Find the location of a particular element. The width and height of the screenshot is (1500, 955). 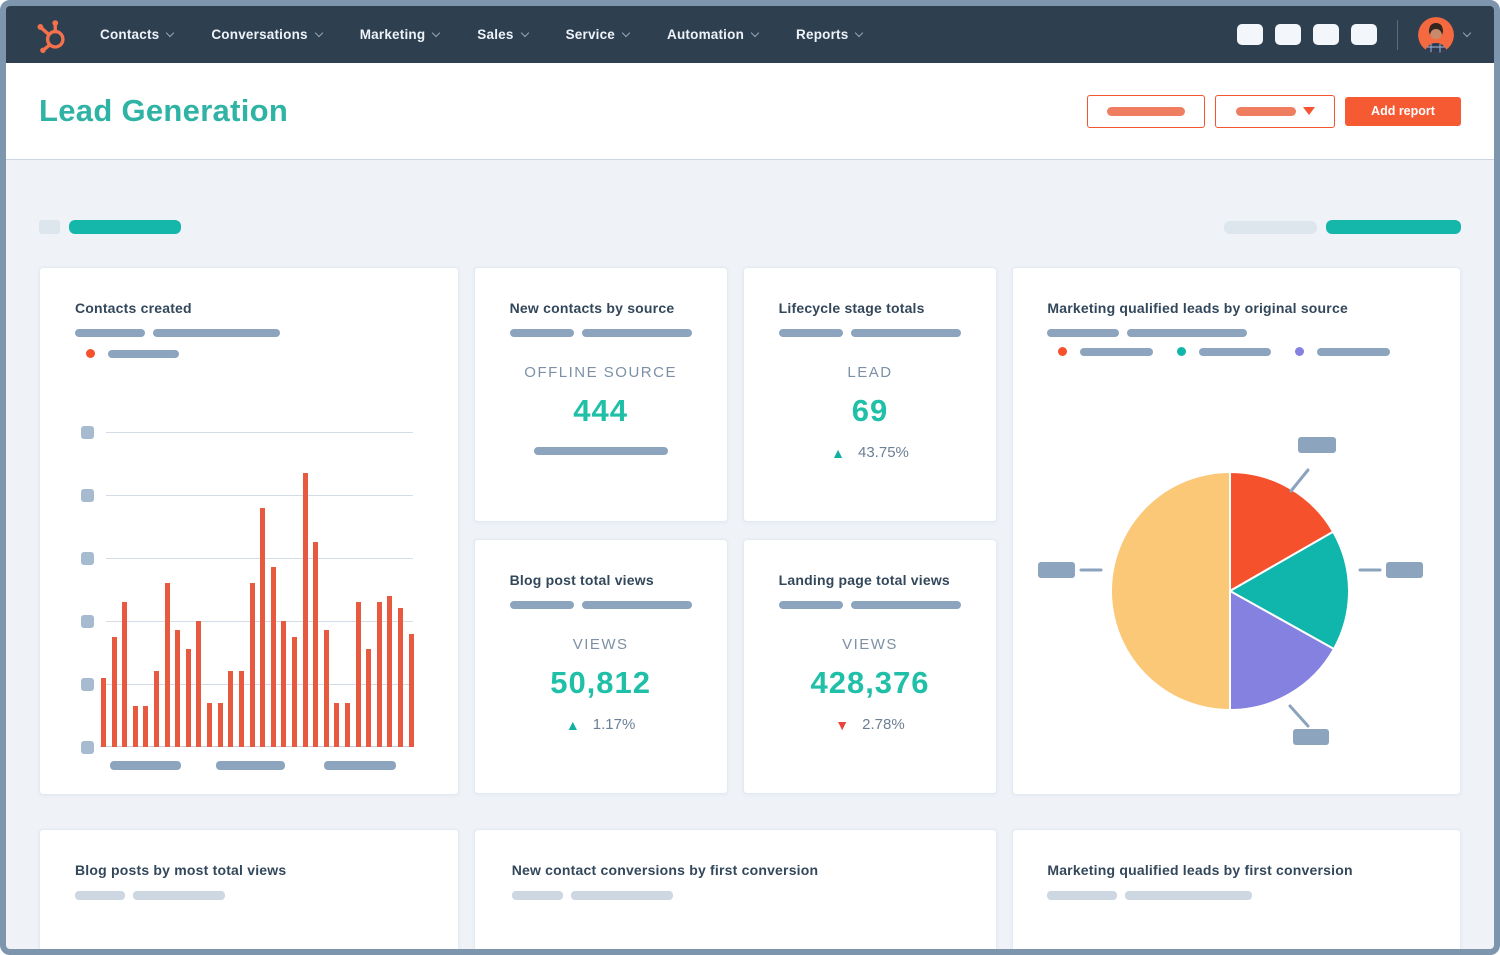

nav-item-contacts: Contacts is located at coordinates (137, 34).